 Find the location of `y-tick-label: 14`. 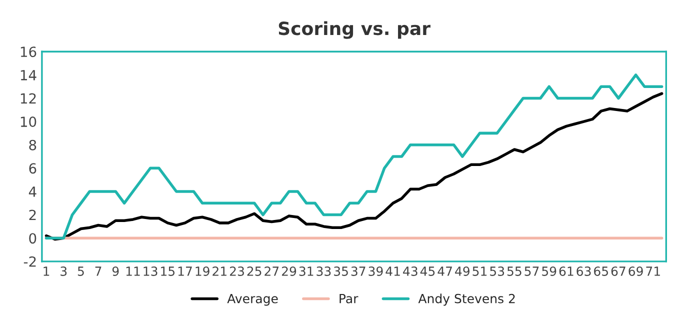

y-tick-label: 14 is located at coordinates (28, 75).